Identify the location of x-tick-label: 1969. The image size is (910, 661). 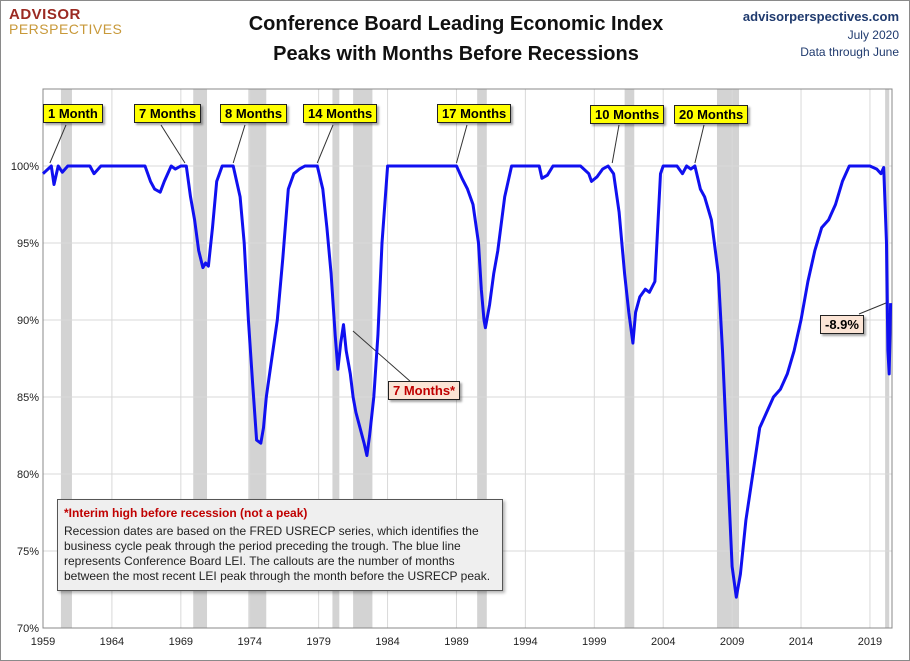
(181, 642).